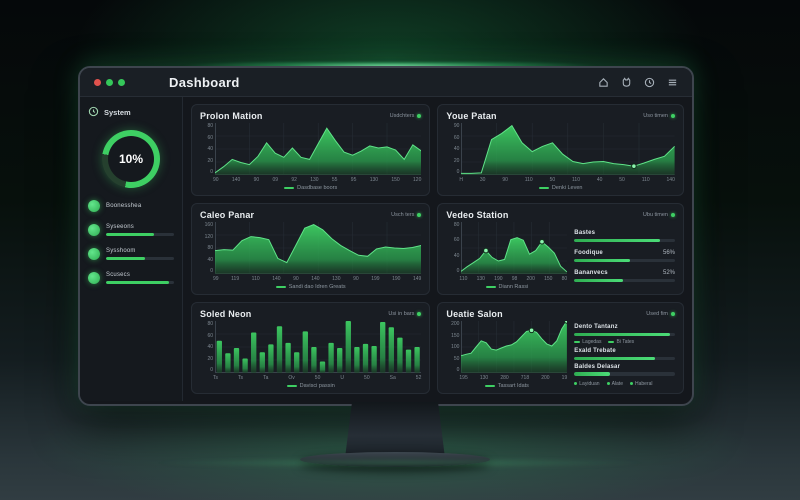 Image resolution: width=800 pixels, height=500 pixels. I want to click on clock-icon, so click(649, 82).